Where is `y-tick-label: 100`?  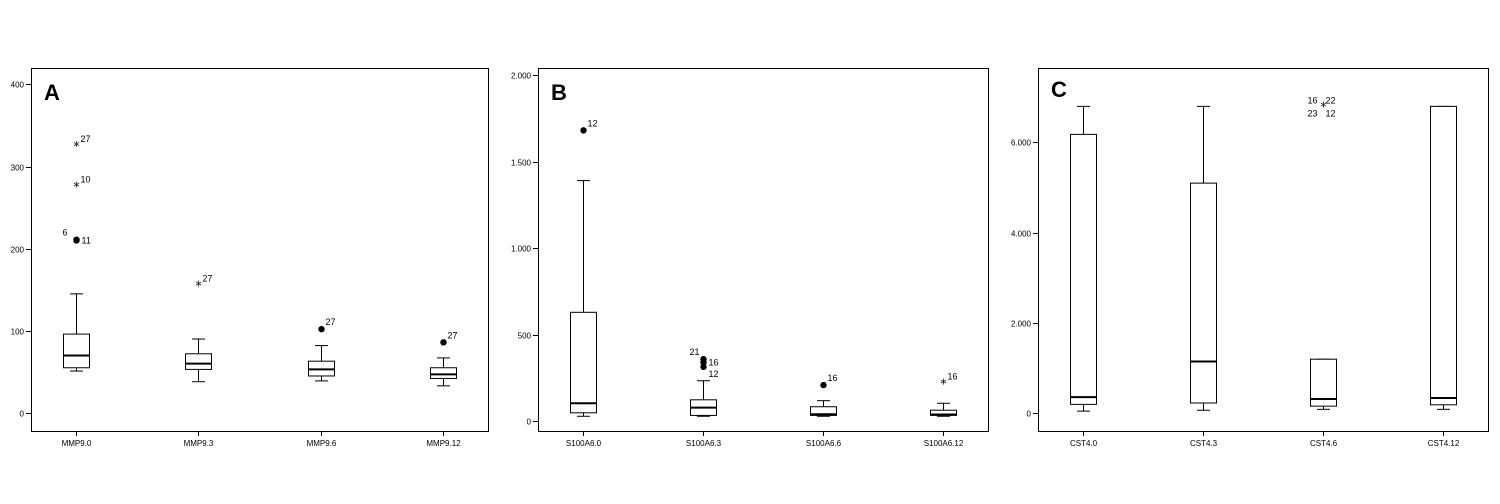 y-tick-label: 100 is located at coordinates (18, 332).